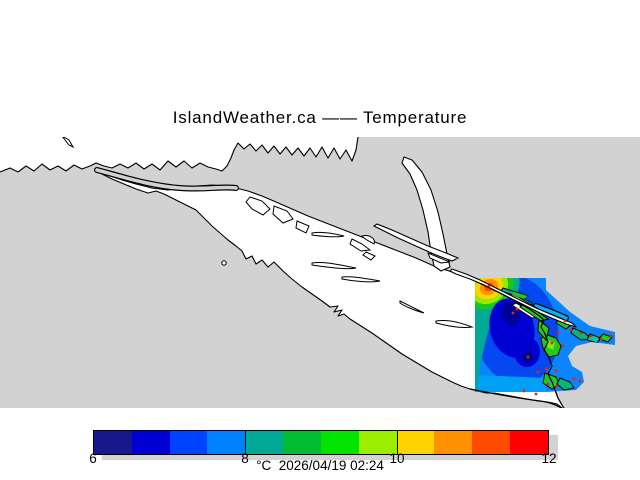 This screenshot has height=480, width=640. I want to click on page-title: IslandWeather.ca —— Temperature, so click(320, 117).